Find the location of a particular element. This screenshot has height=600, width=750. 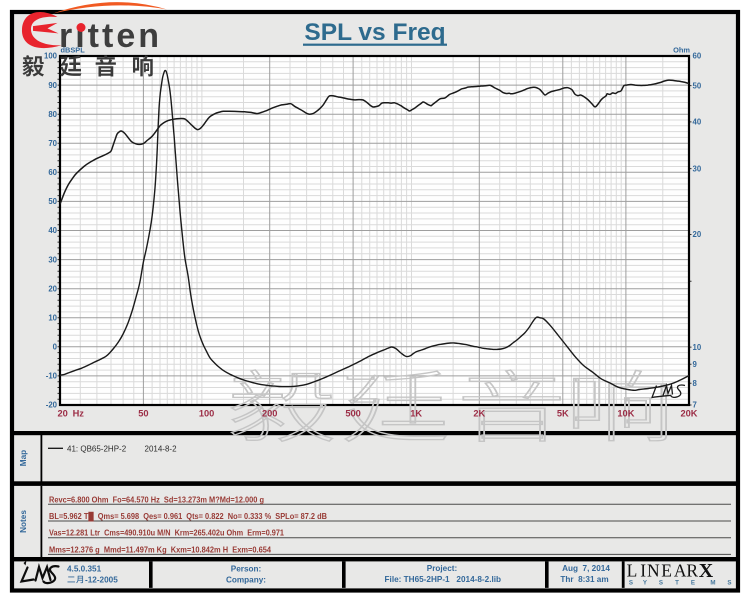

svg-text: Aug 7, 2014 is located at coordinates (586, 568).